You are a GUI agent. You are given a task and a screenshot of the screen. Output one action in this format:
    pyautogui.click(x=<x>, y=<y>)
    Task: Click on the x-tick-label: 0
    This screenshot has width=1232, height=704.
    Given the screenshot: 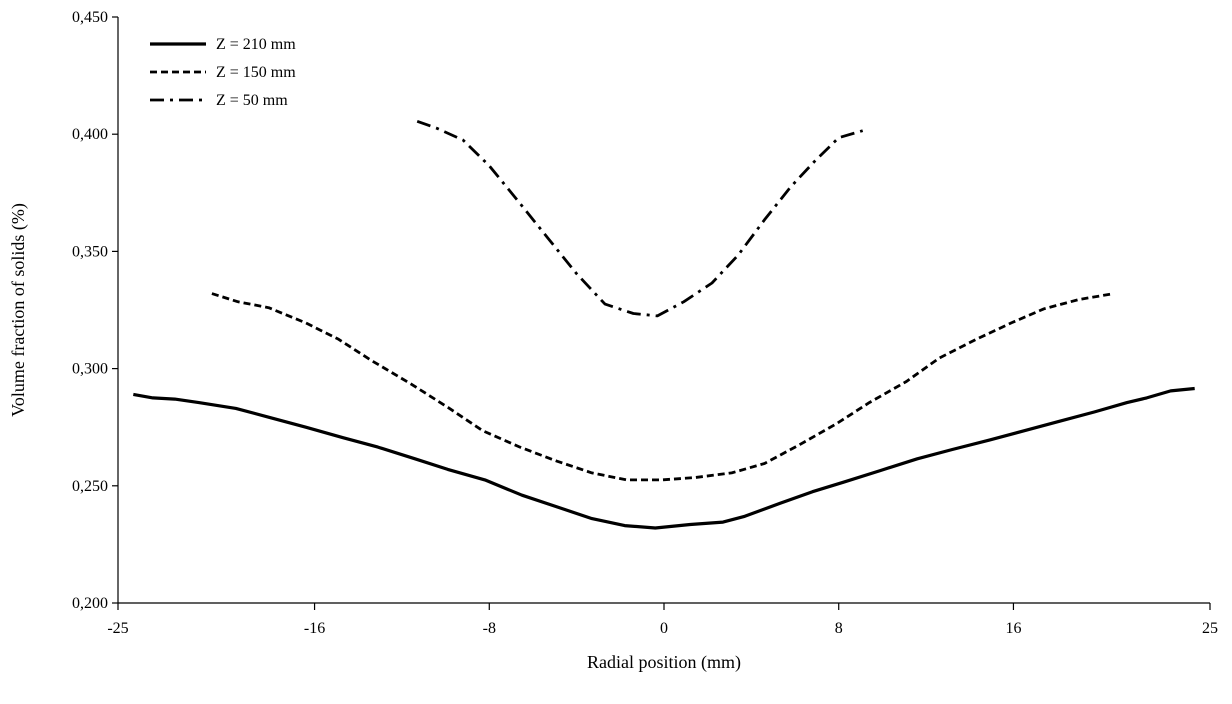 What is the action you would take?
    pyautogui.click(x=664, y=628)
    